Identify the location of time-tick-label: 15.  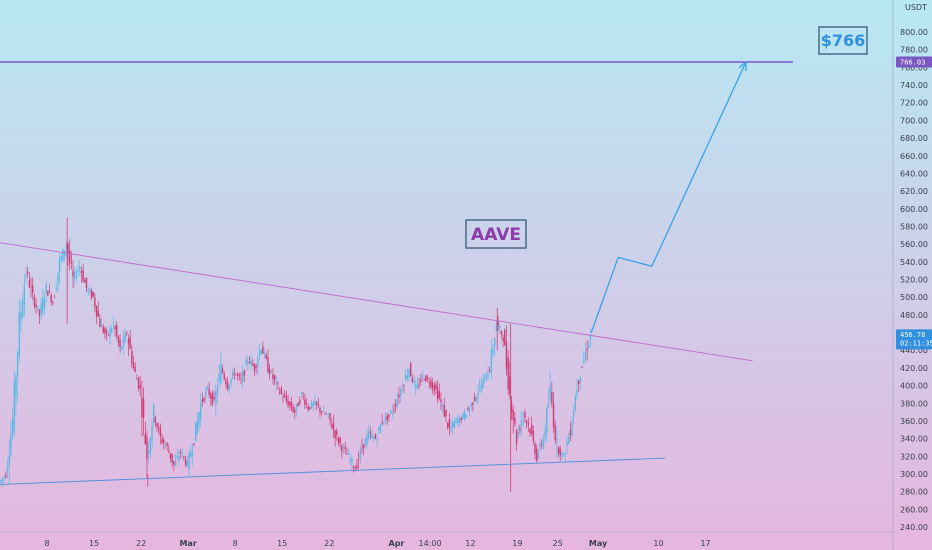
(94, 543).